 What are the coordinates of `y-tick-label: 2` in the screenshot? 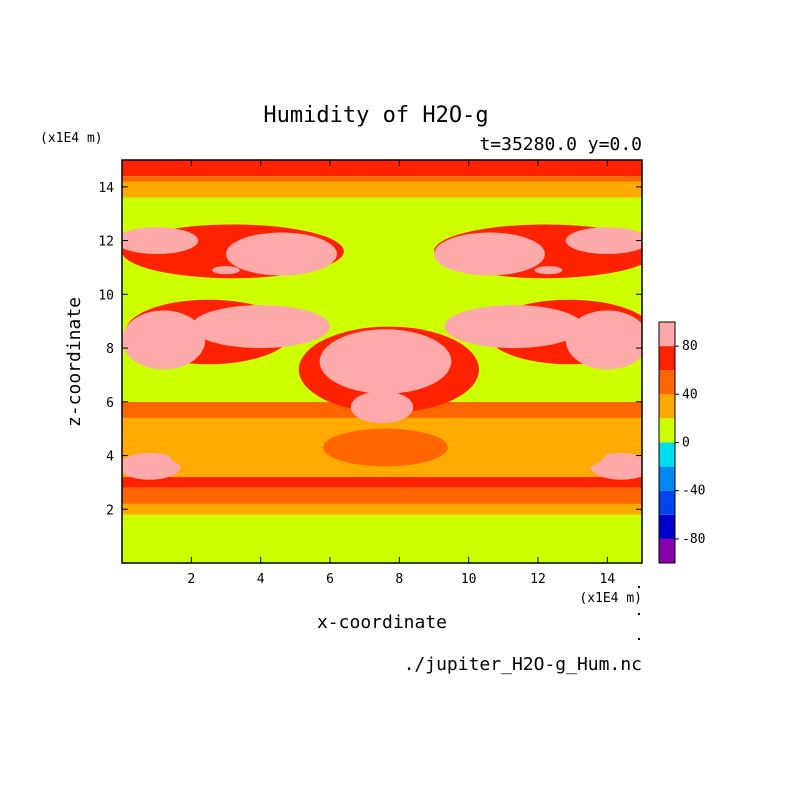 It's located at (110, 510).